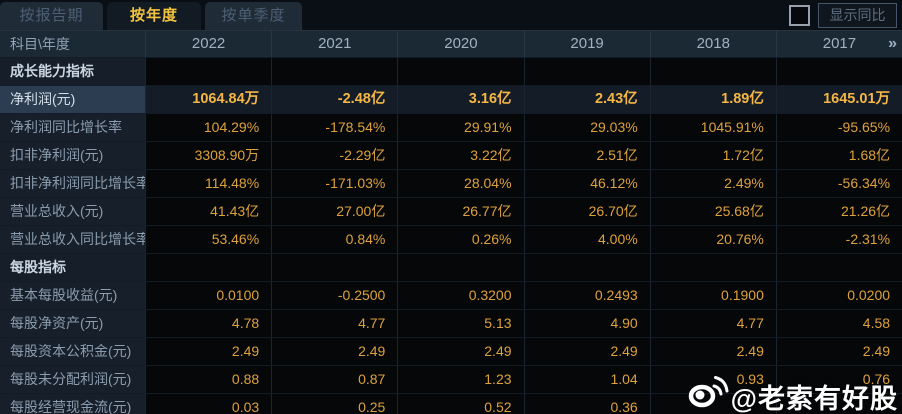 The width and height of the screenshot is (902, 414). I want to click on value-cell: 46.12%, so click(586, 183).